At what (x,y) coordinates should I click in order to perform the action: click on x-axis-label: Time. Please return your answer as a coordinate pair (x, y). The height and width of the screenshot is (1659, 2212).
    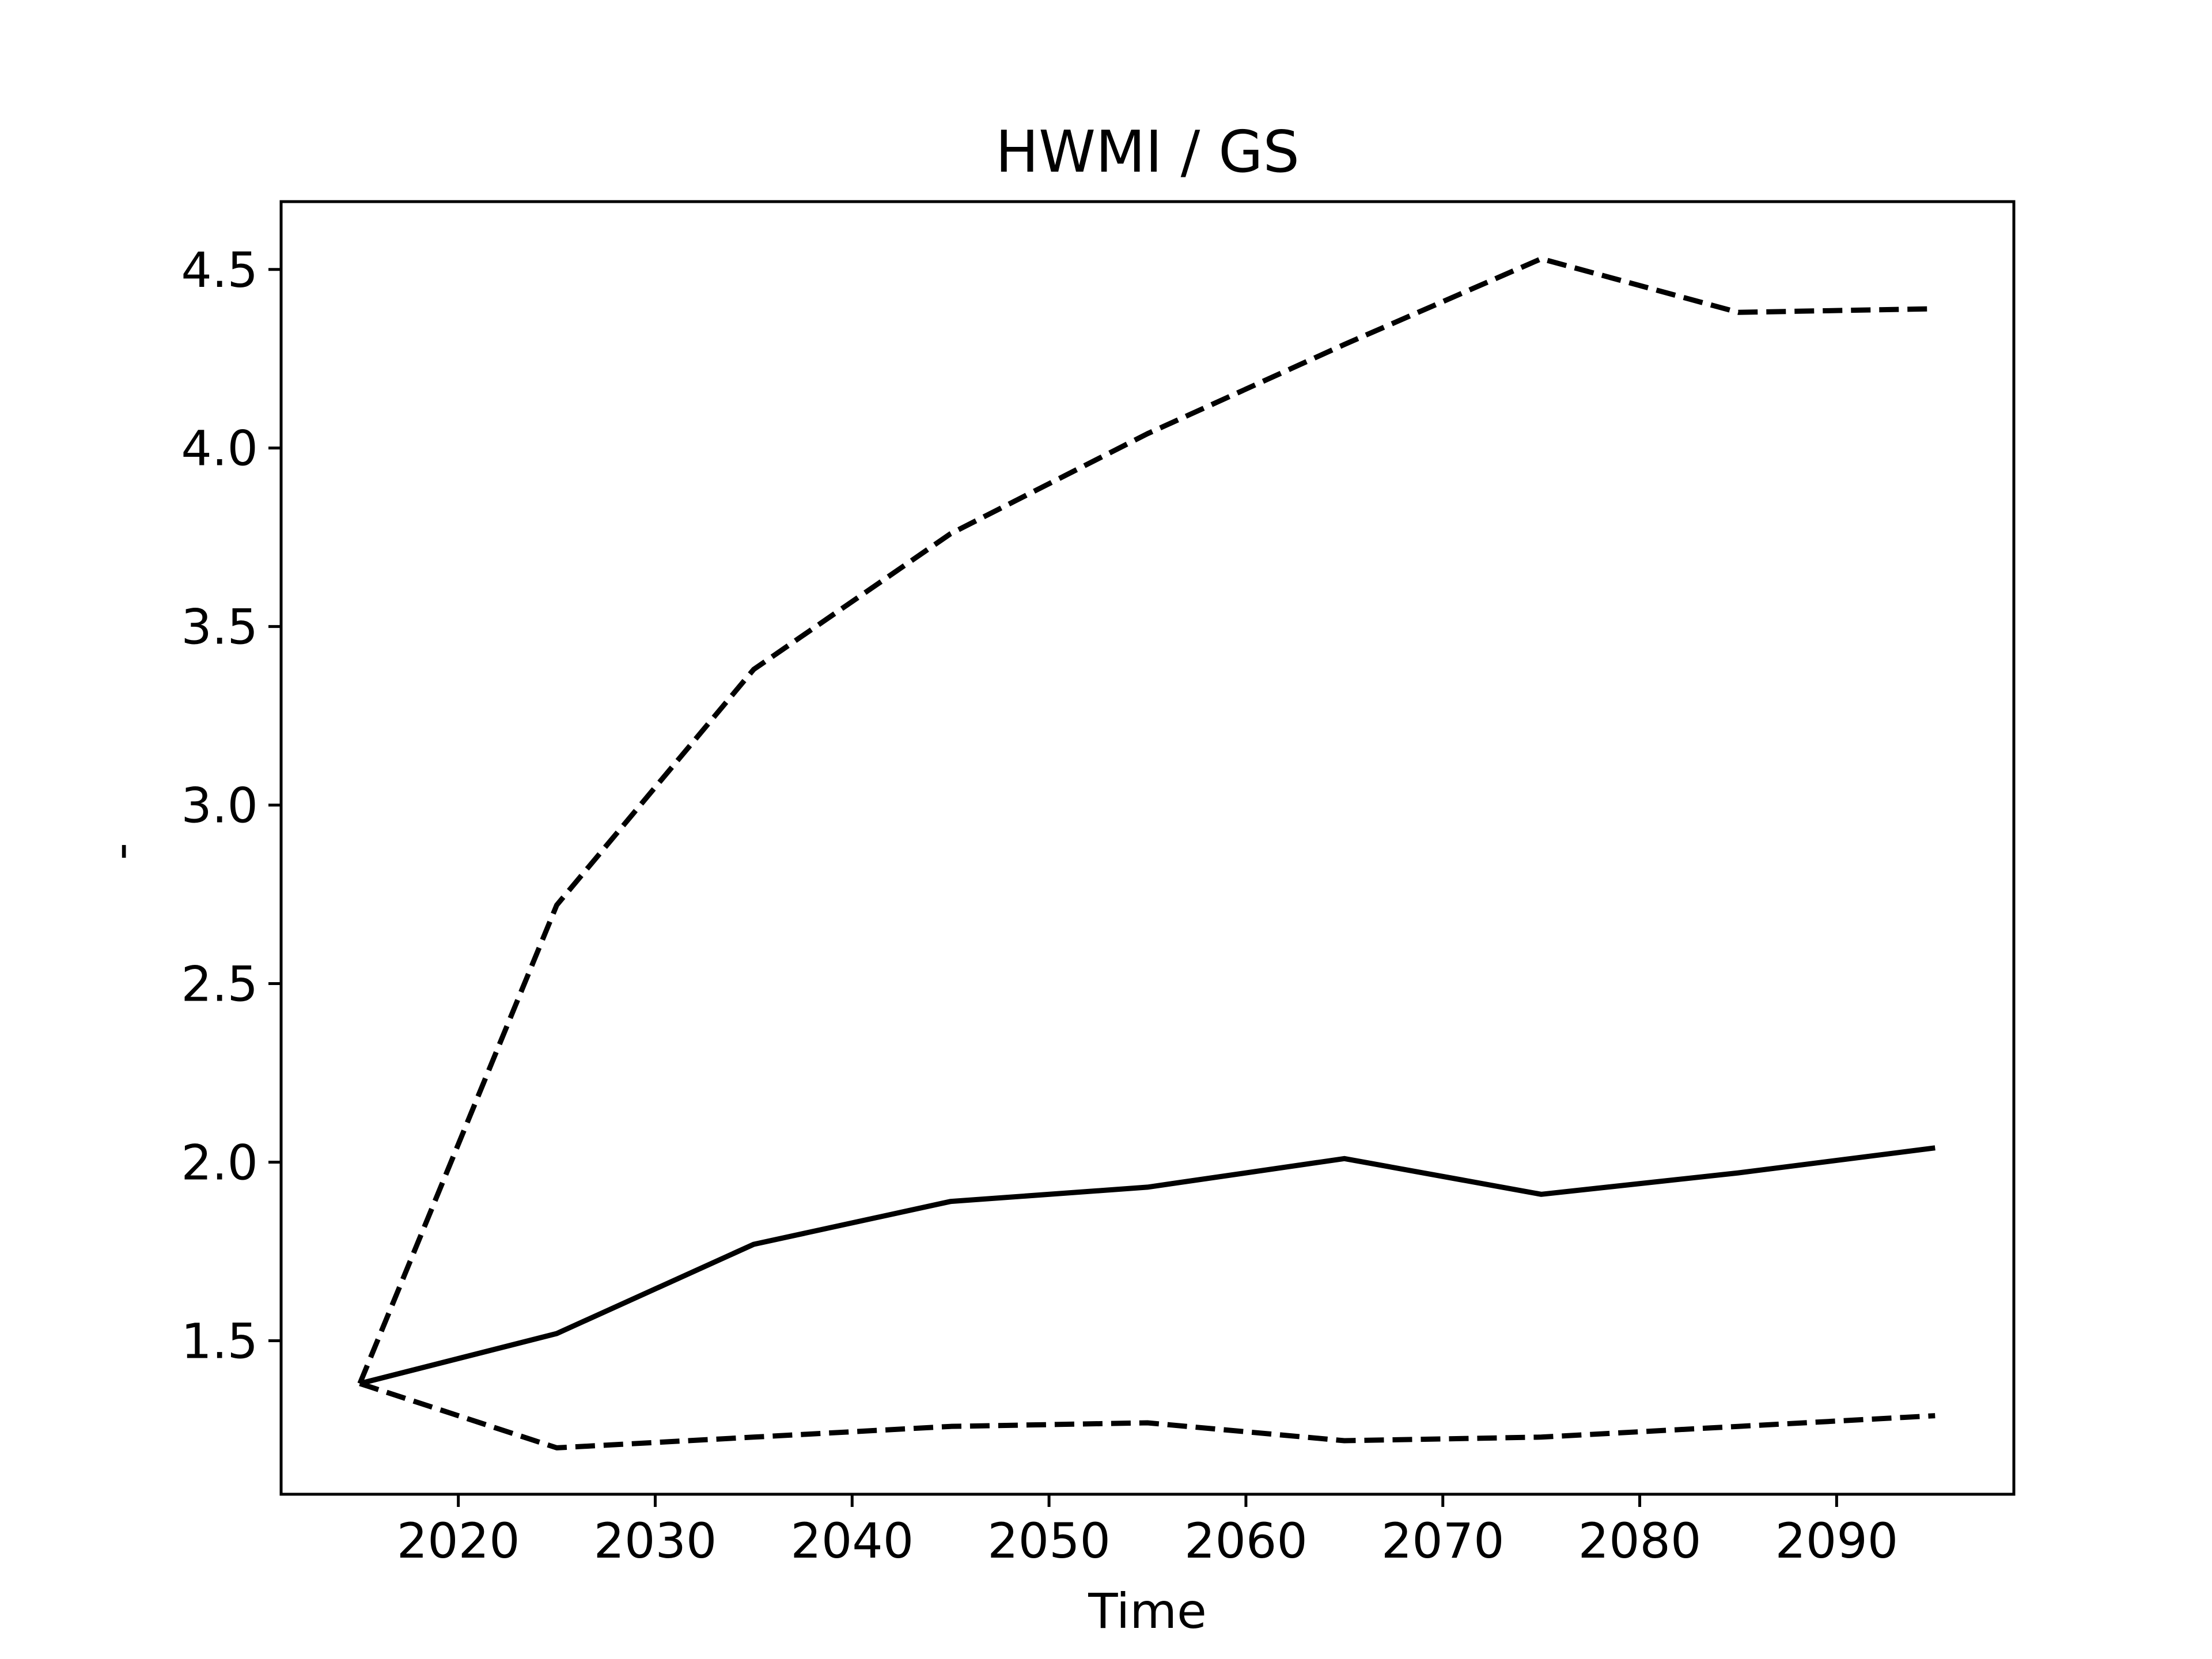
    Looking at the image, I should click on (1147, 1611).